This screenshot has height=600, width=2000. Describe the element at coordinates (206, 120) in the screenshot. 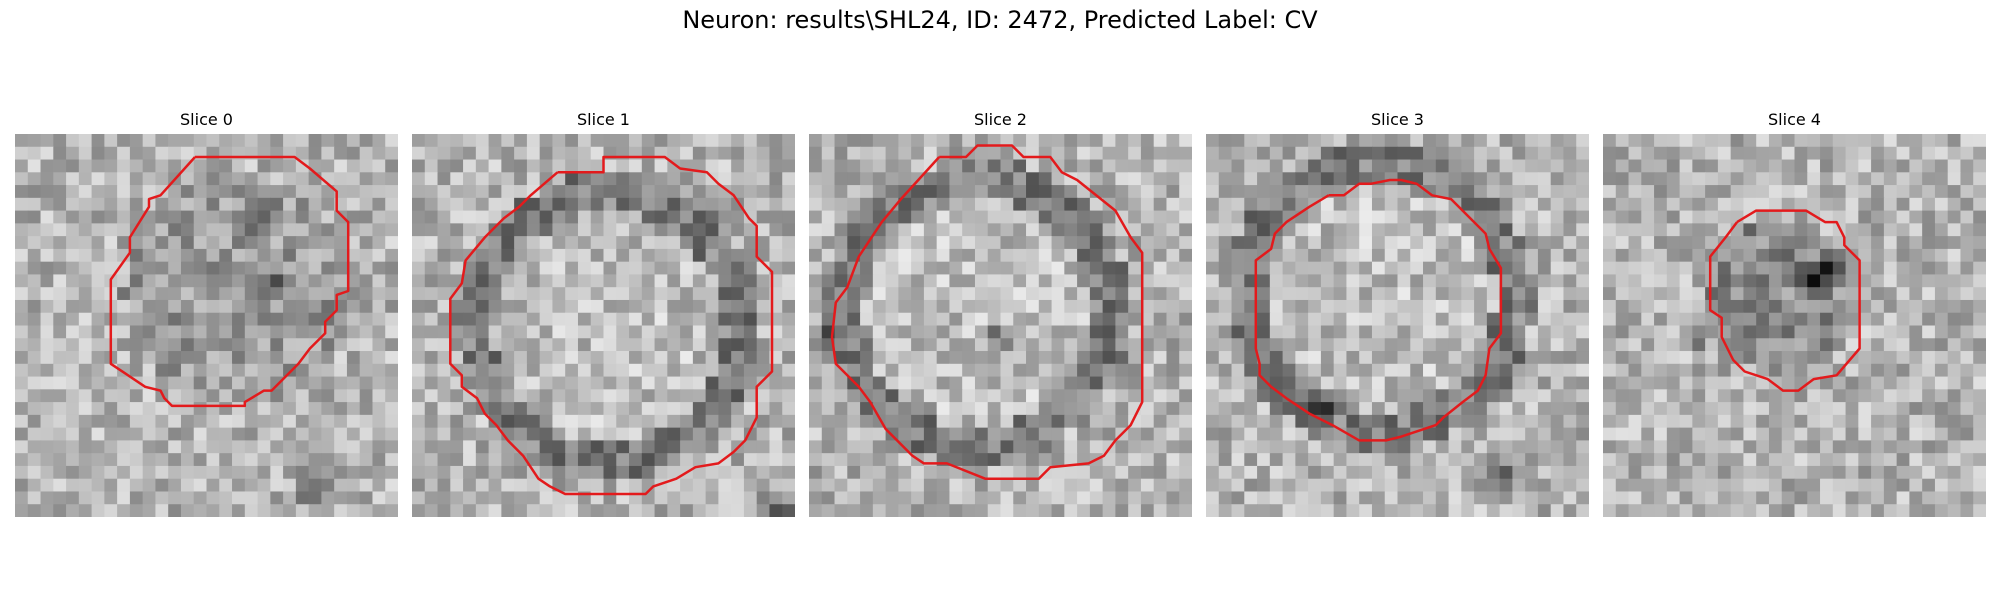

I see `slice-title: Slice 0` at that location.